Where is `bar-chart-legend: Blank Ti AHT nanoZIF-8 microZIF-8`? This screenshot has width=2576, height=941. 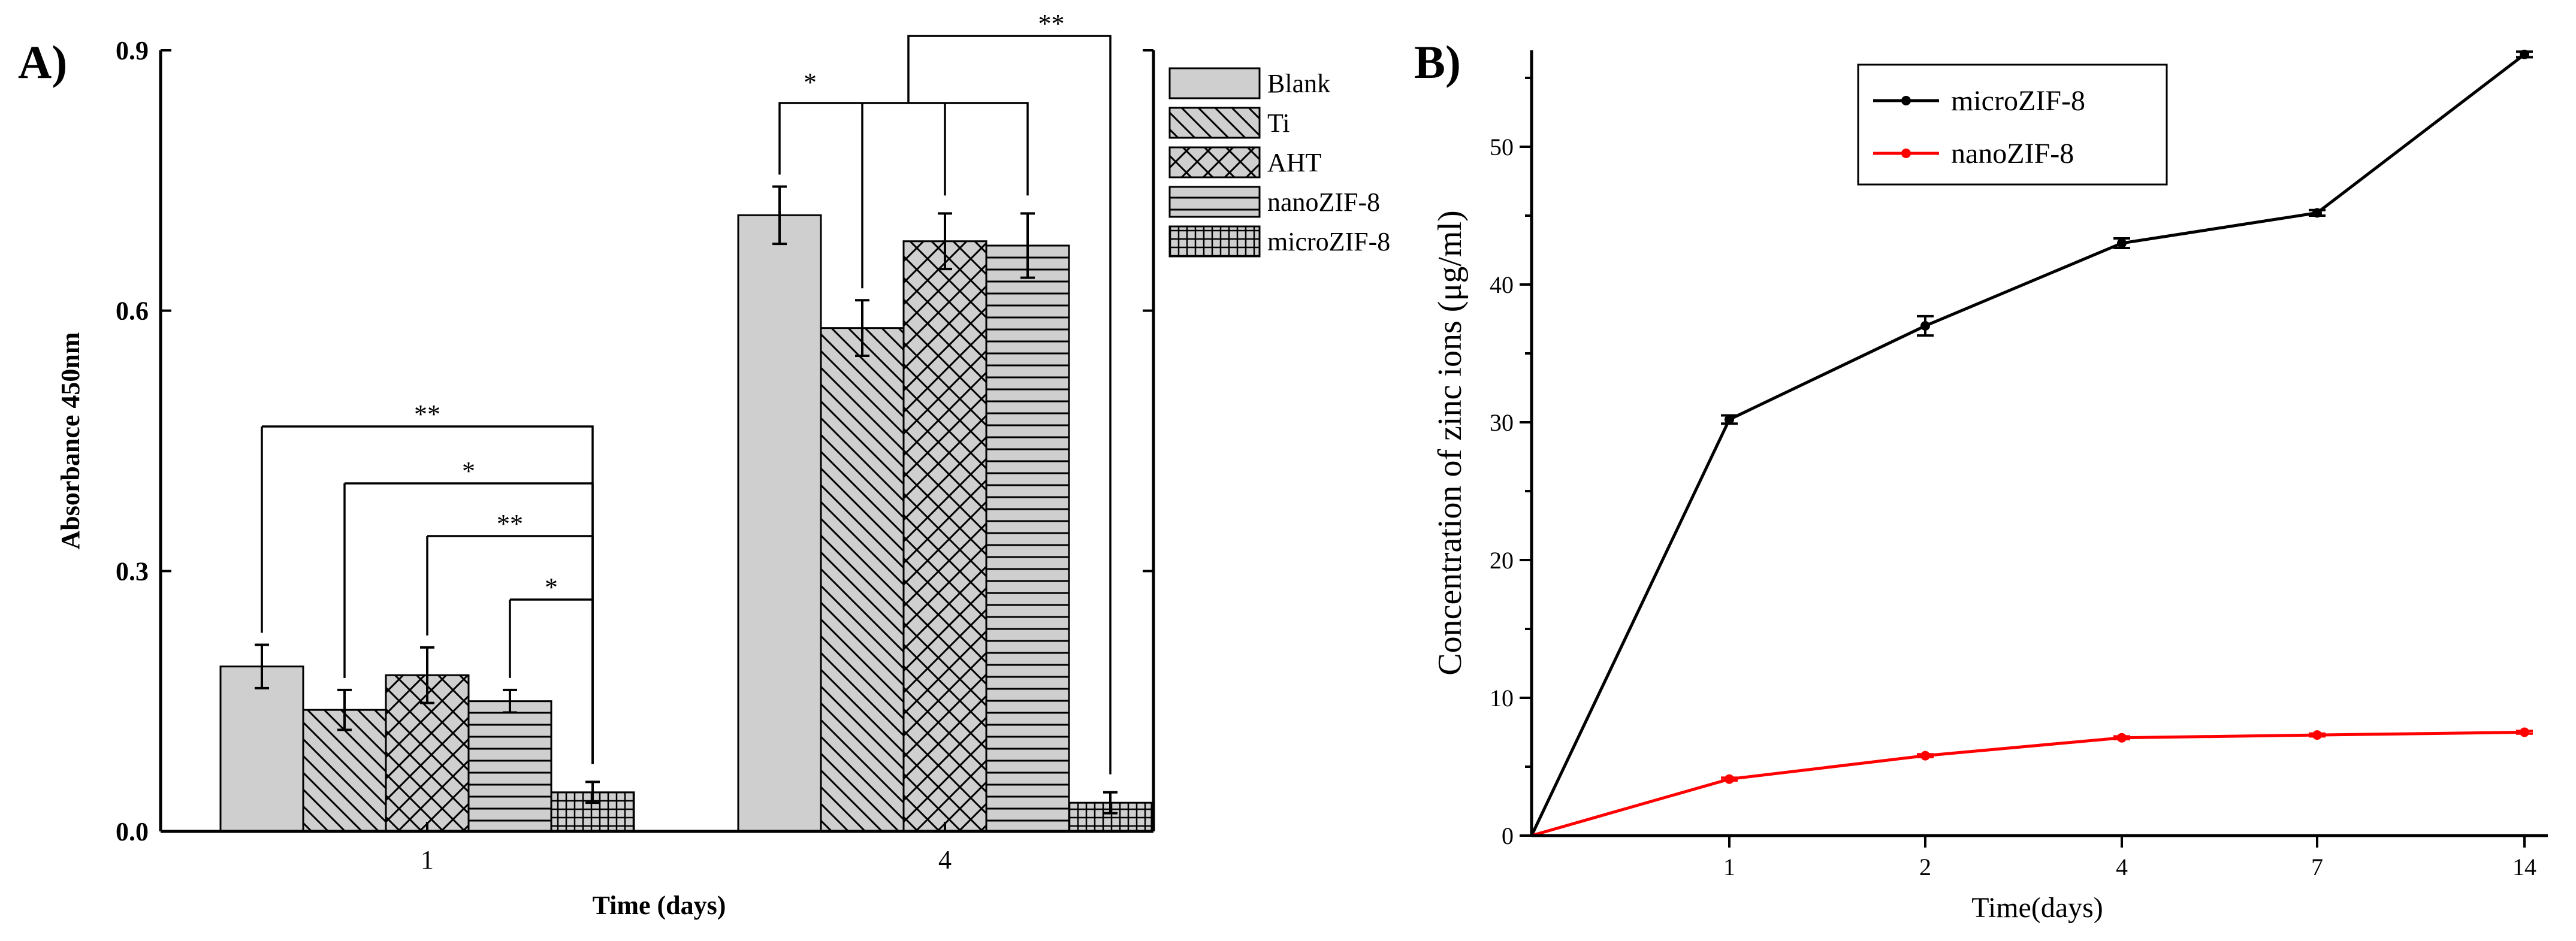 bar-chart-legend: Blank Ti AHT nanoZIF-8 microZIF-8 is located at coordinates (1279, 162).